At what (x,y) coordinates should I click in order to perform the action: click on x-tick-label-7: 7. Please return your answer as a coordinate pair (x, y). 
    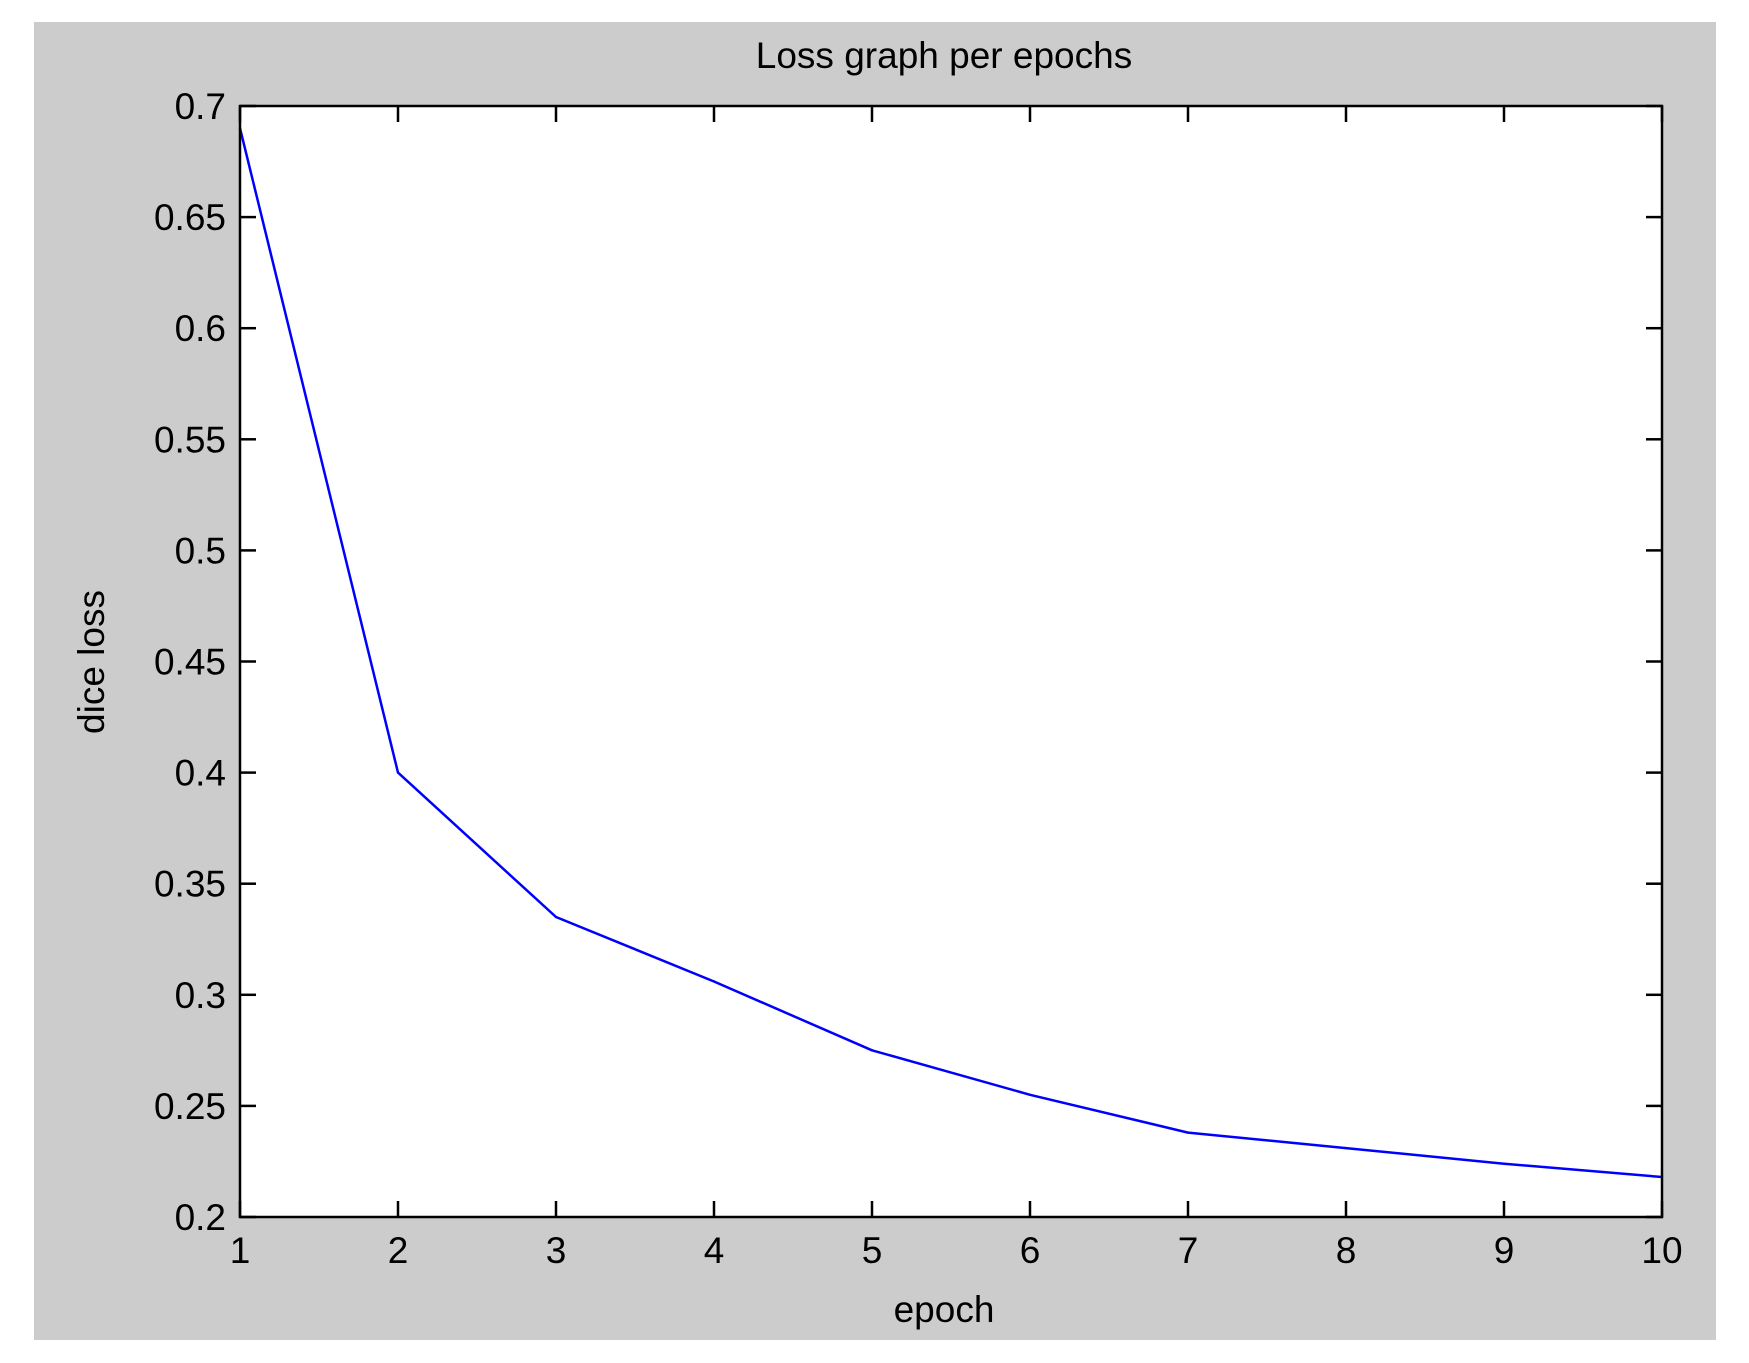
    Looking at the image, I should click on (1188, 1250).